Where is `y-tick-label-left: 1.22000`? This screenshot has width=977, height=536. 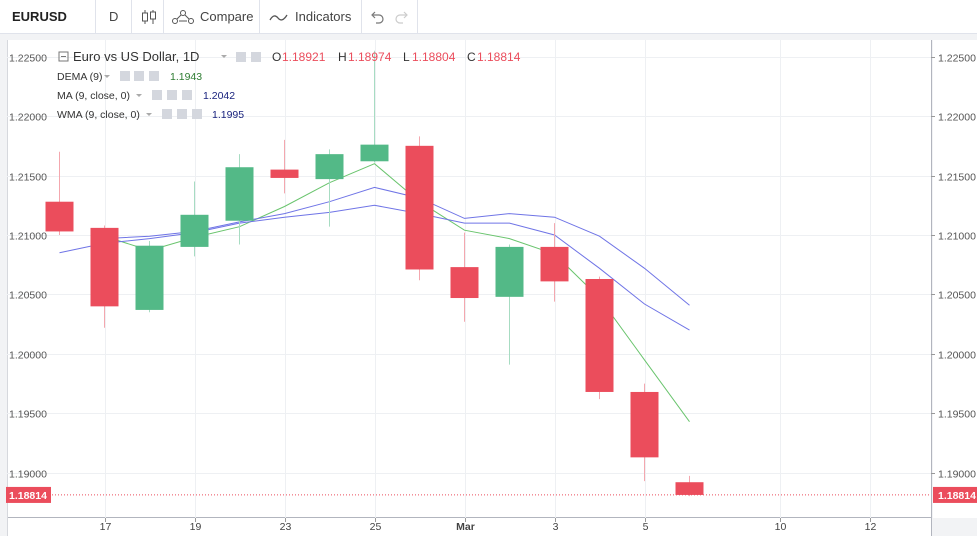
y-tick-label-left: 1.22000 is located at coordinates (28, 118).